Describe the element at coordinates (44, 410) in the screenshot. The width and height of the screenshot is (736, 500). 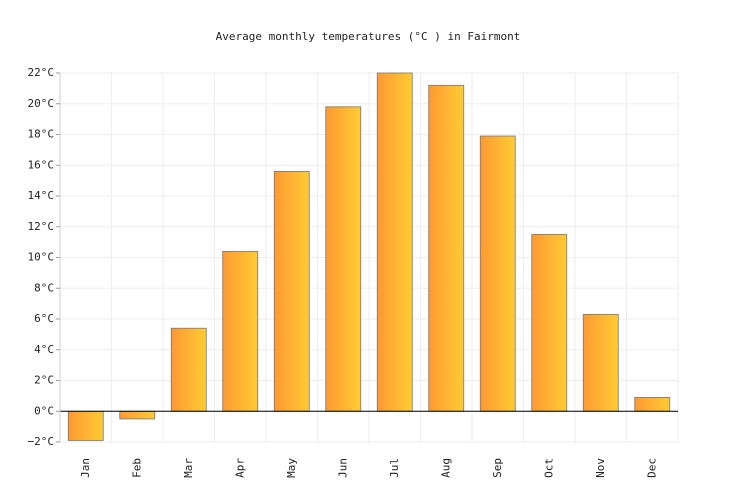
I see `y-tick-label: 0°C` at that location.